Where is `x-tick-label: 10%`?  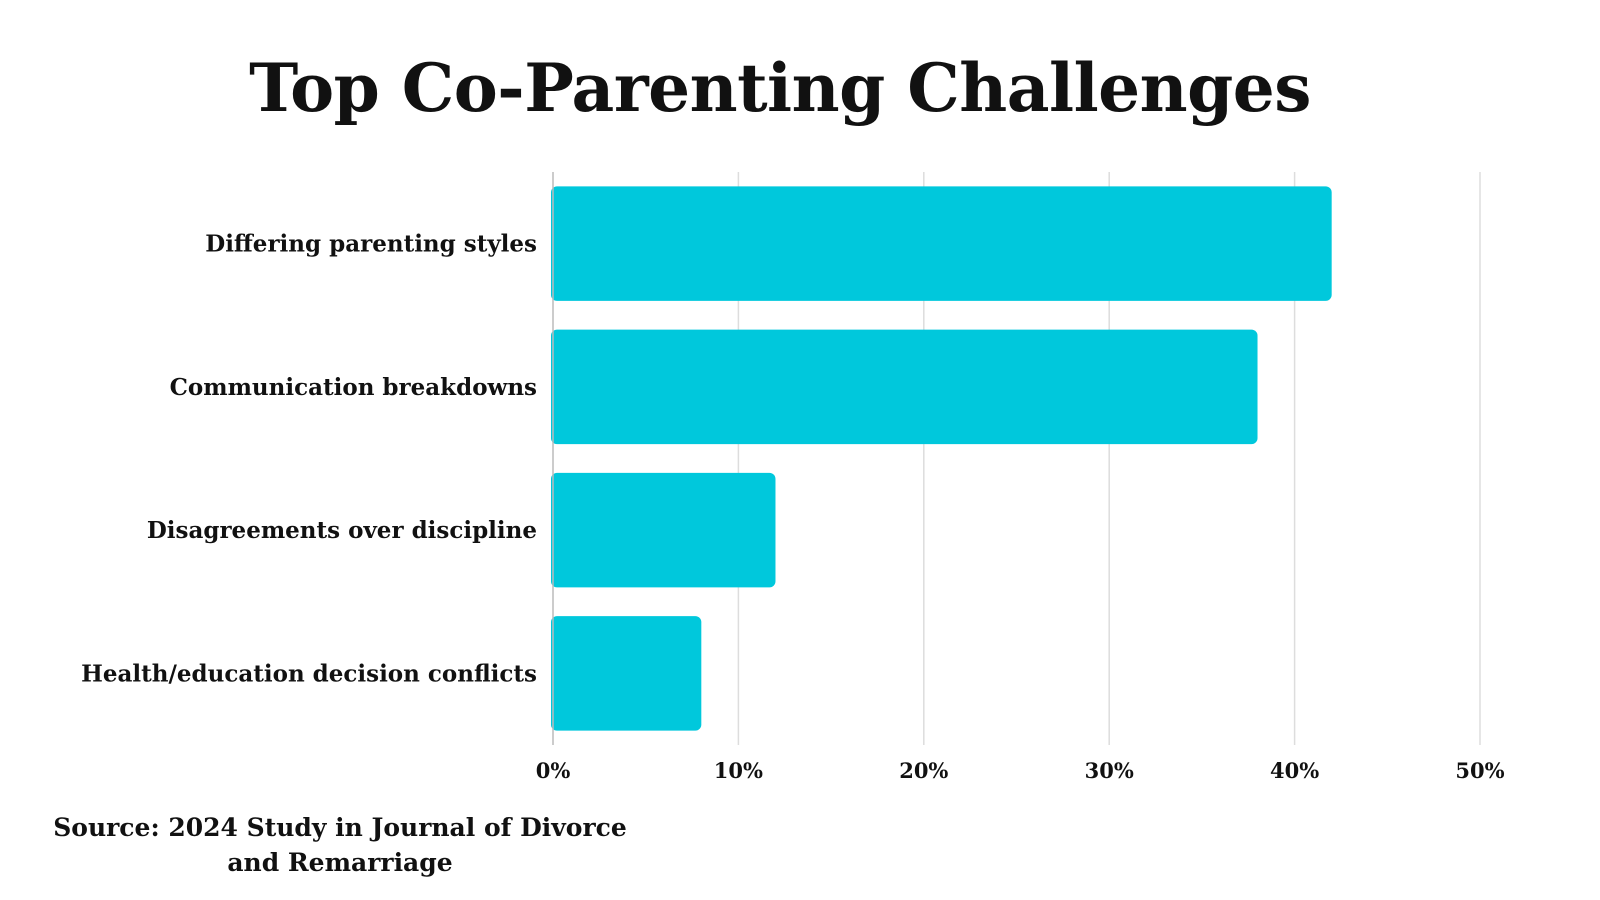 x-tick-label: 10% is located at coordinates (738, 770).